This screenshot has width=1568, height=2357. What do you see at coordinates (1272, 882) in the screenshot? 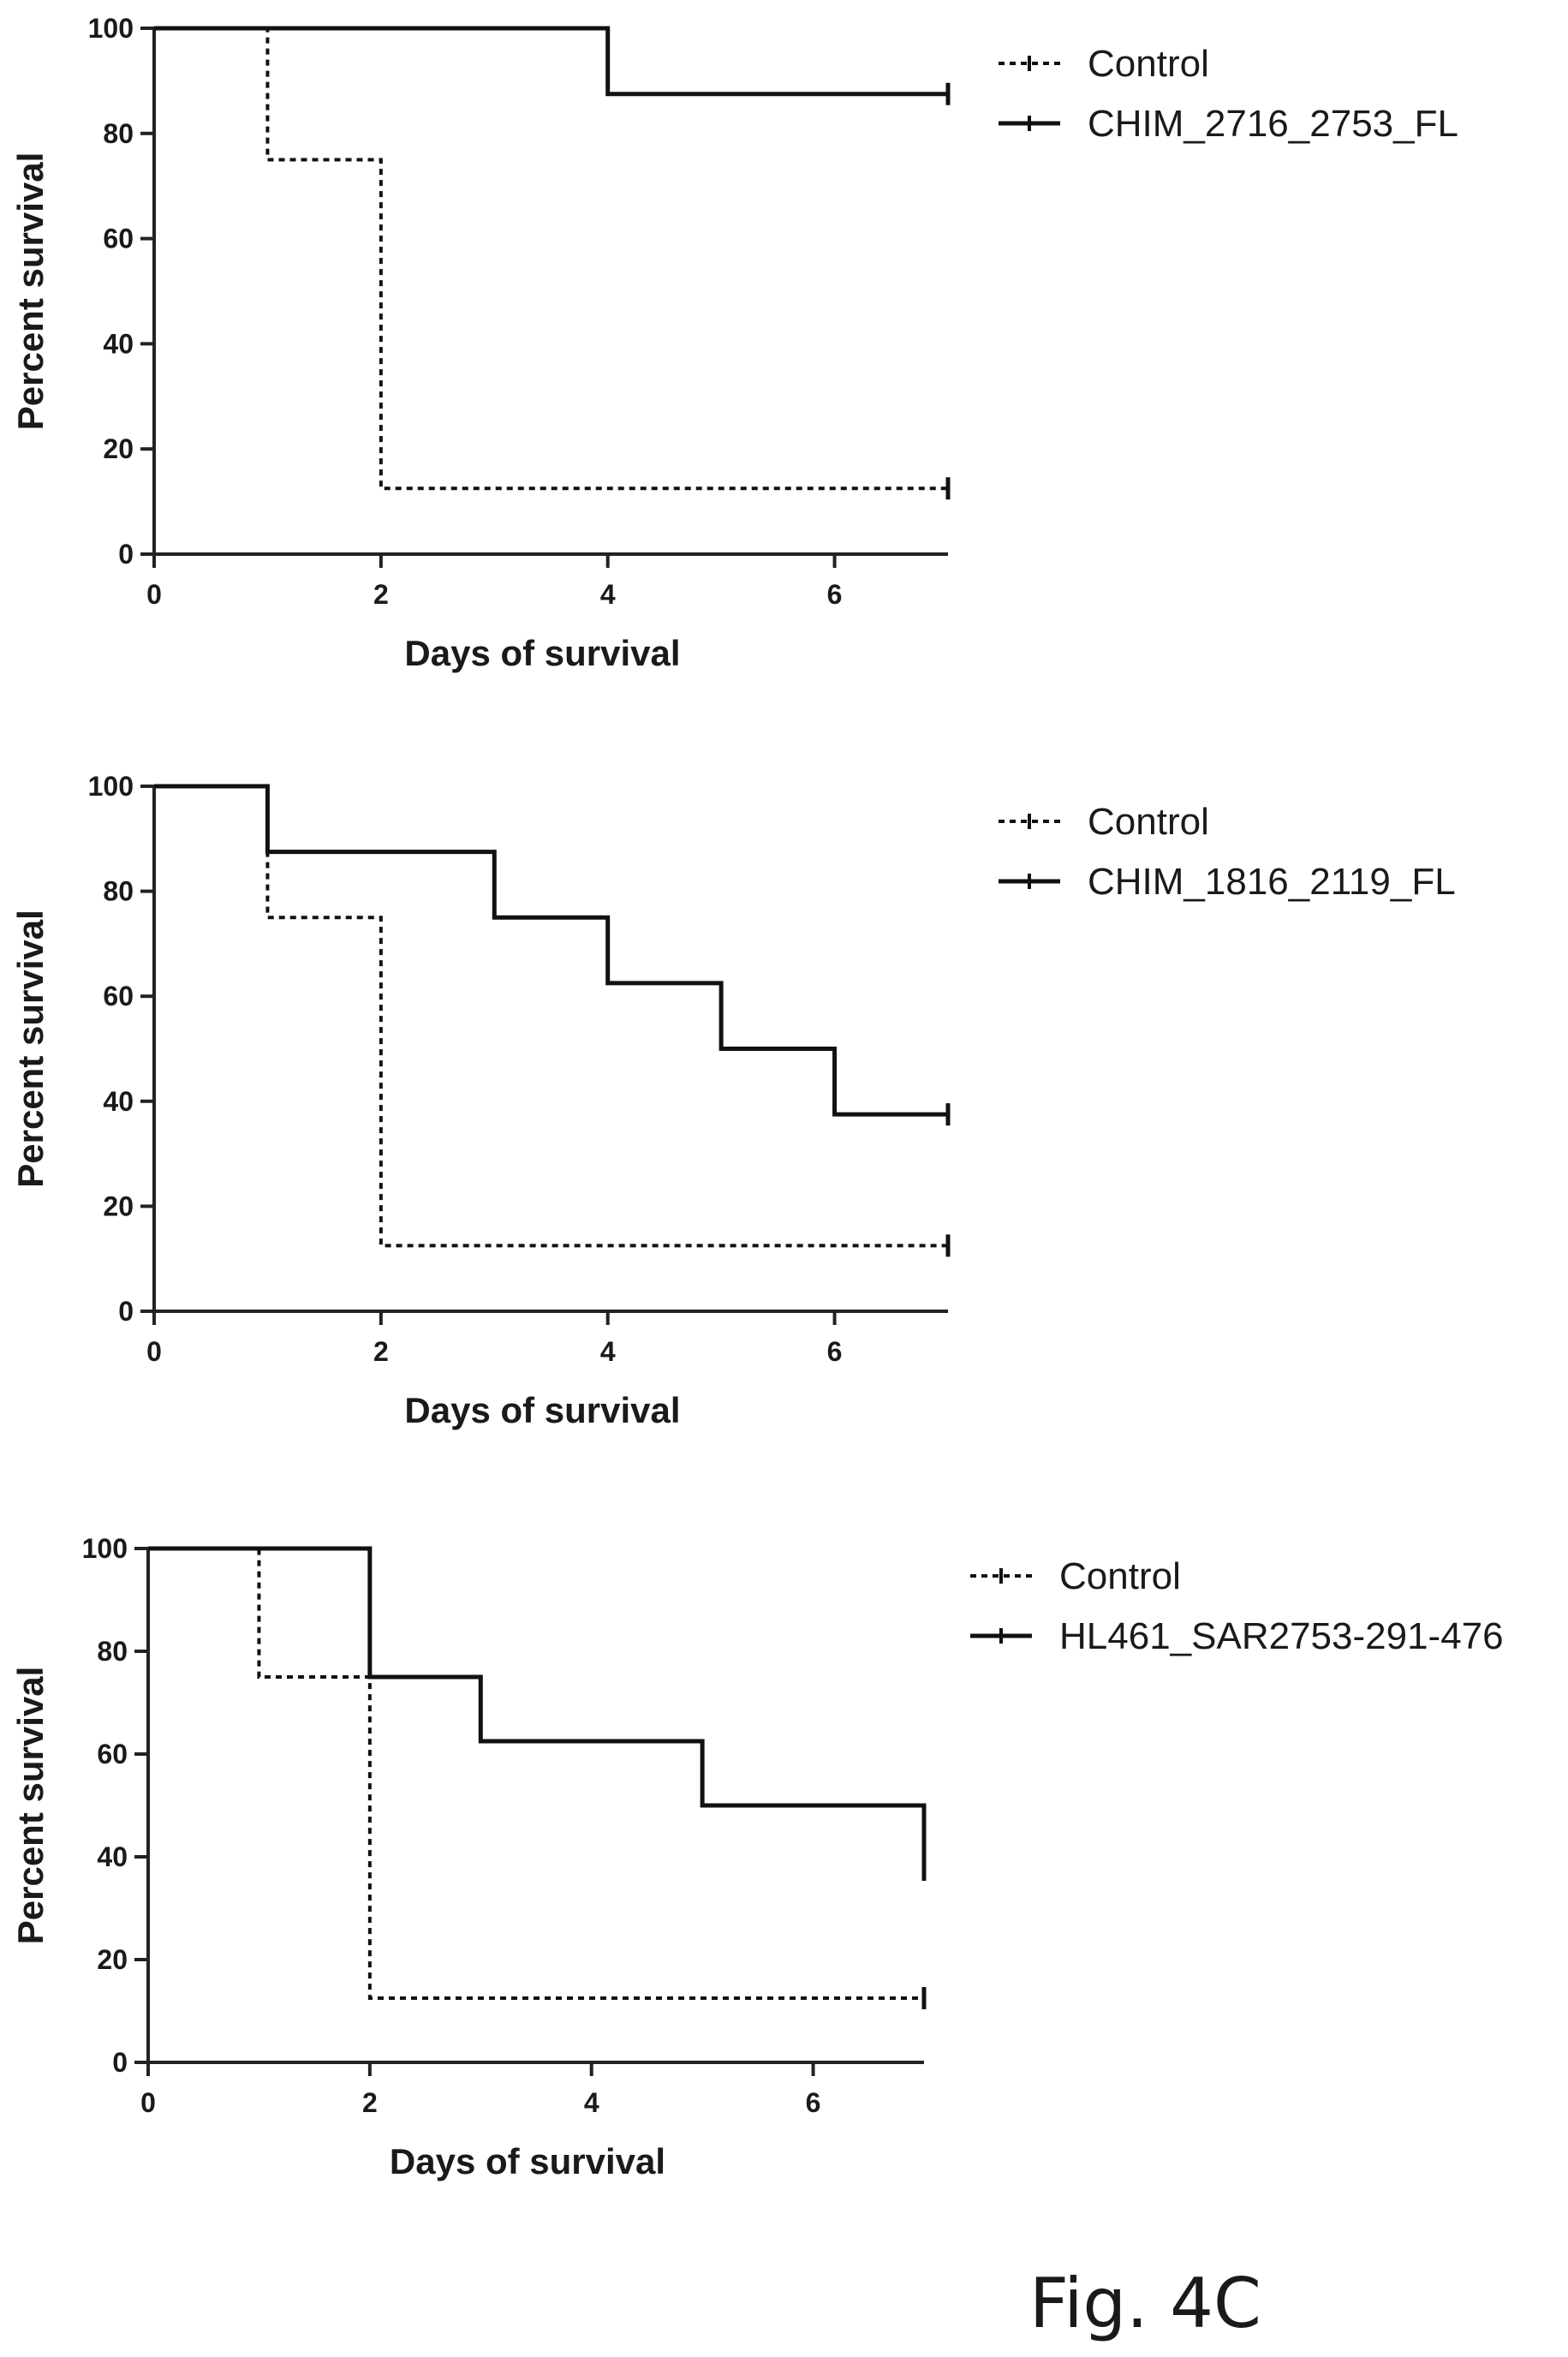
I see `legend-label: CHIM_1816_2119_FL` at bounding box center [1272, 882].